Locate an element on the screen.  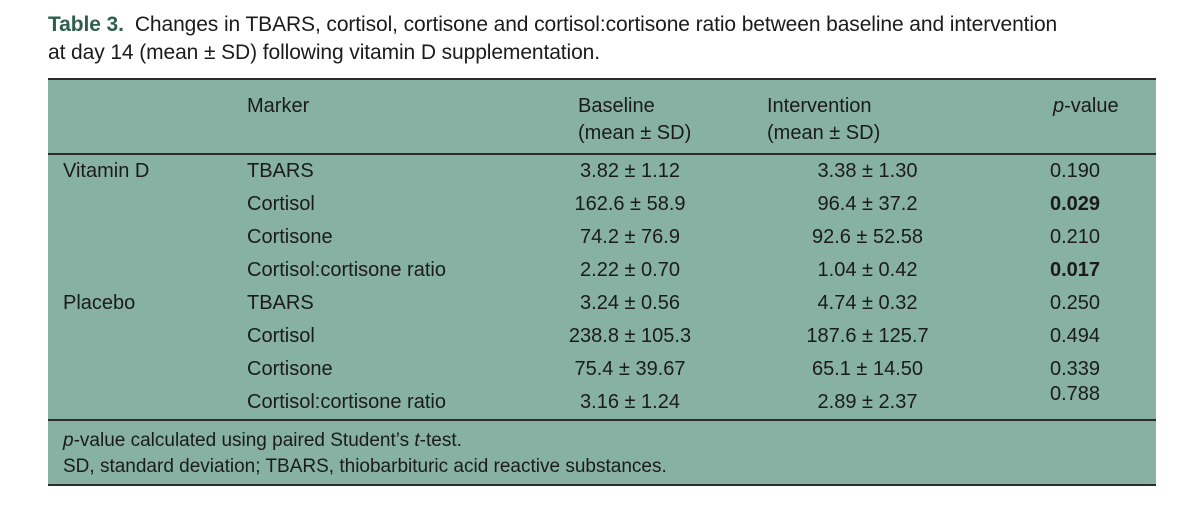
header-intervention-sub: (mean ± SD) is located at coordinates (824, 133).